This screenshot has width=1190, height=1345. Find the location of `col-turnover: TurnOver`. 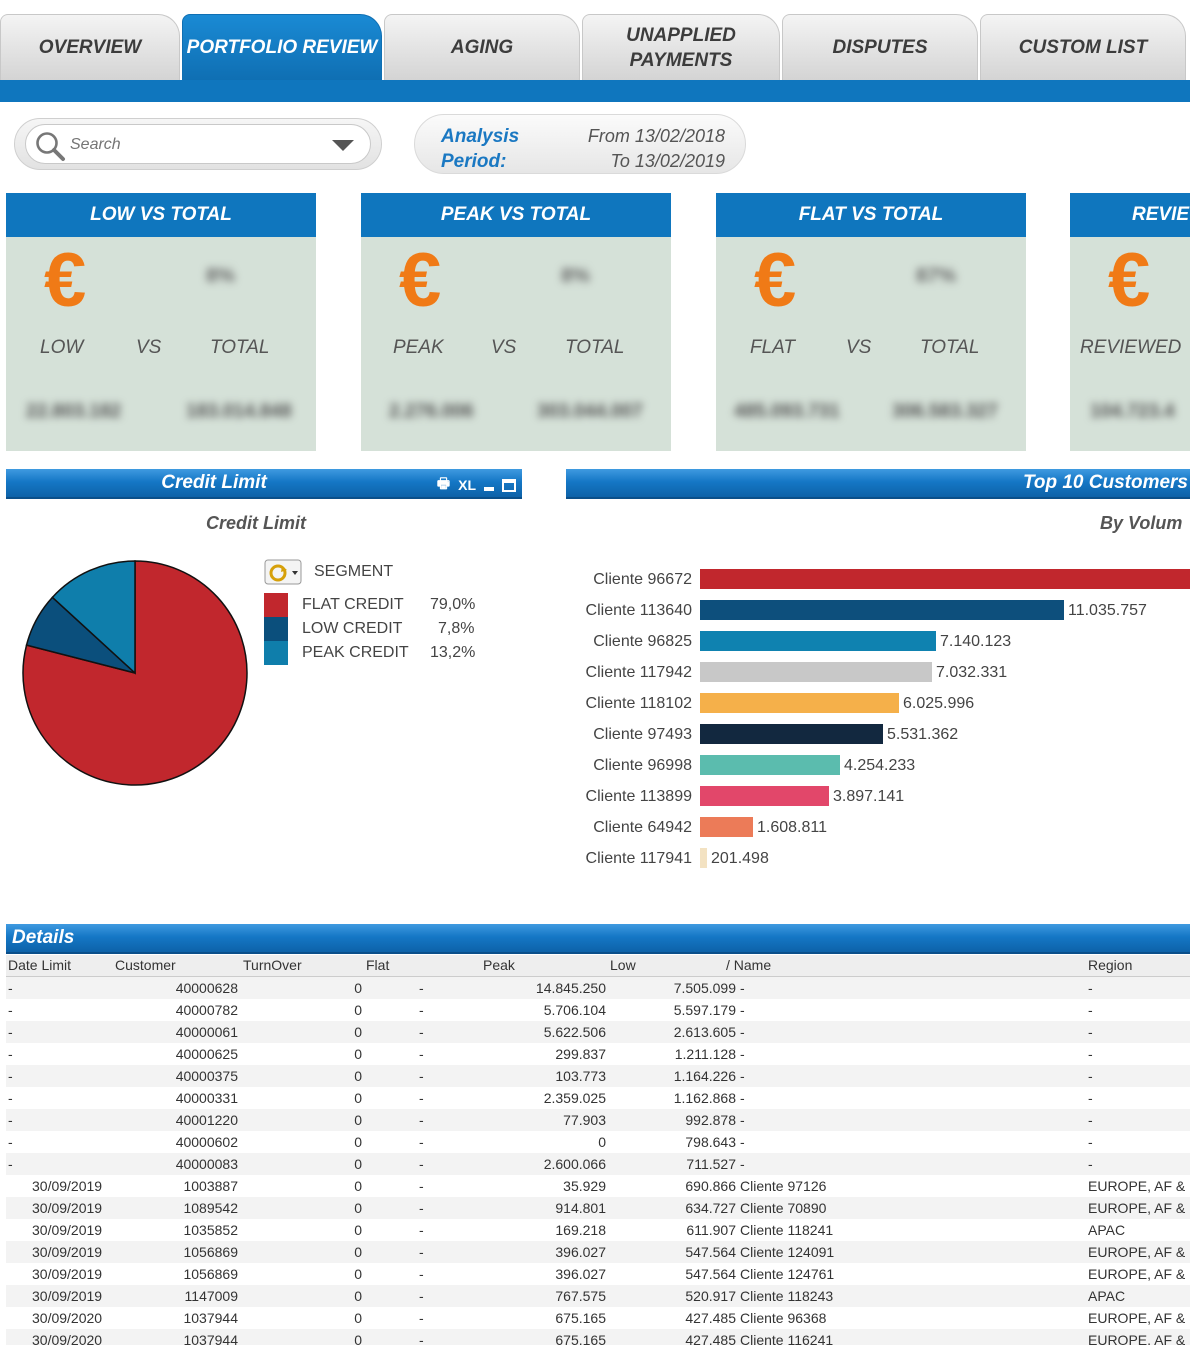

col-turnover: TurnOver is located at coordinates (272, 965).